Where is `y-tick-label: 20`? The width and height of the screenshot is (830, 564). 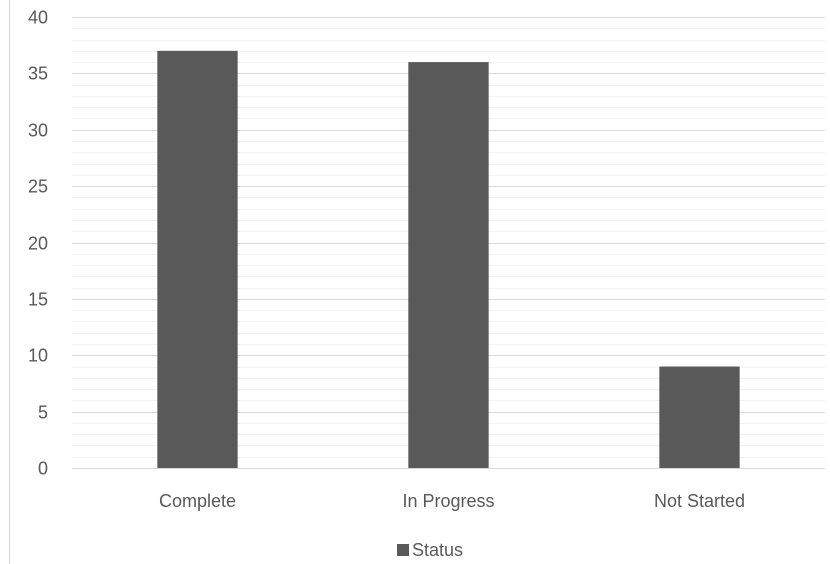 y-tick-label: 20 is located at coordinates (38, 244).